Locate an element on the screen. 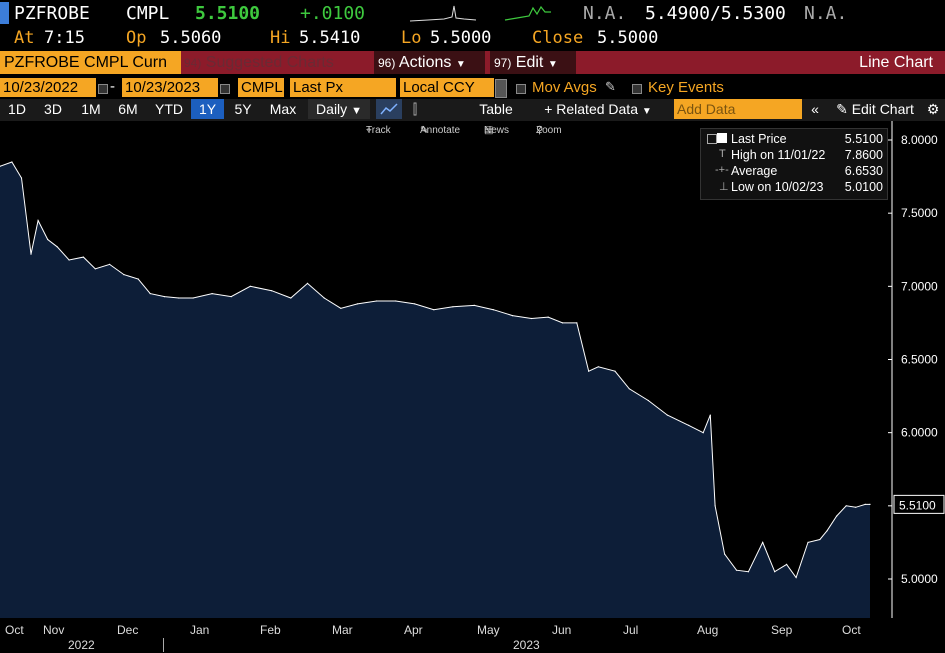 The width and height of the screenshot is (945, 653). track-label: Track is located at coordinates (378, 130).